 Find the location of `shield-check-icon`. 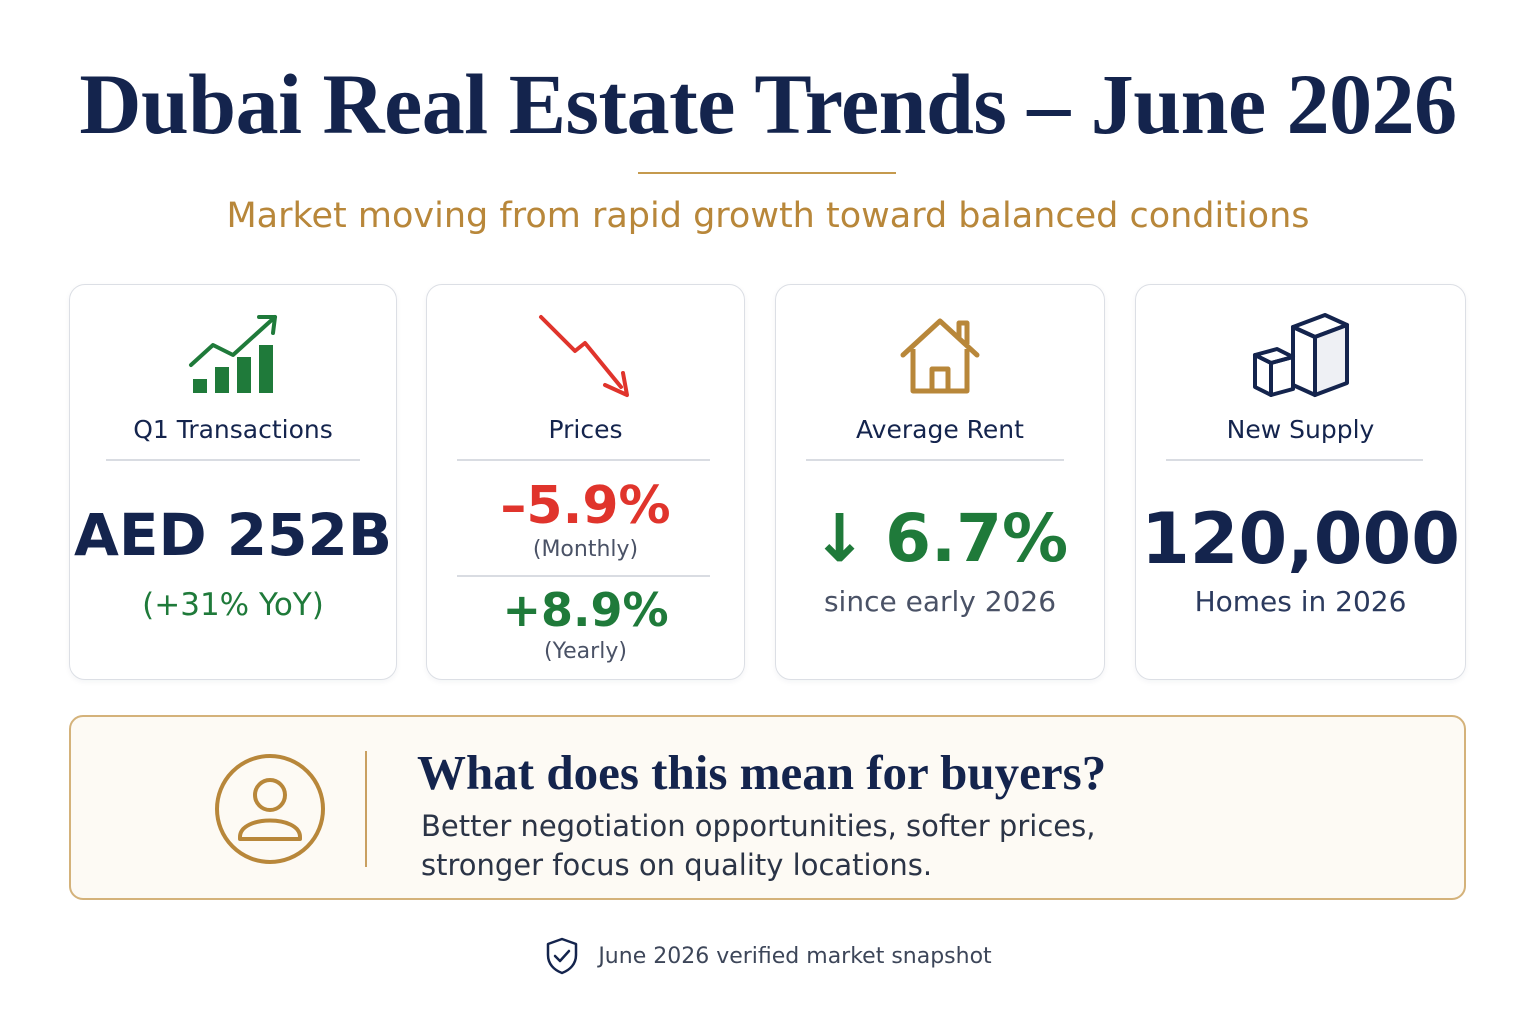

shield-check-icon is located at coordinates (562, 956).